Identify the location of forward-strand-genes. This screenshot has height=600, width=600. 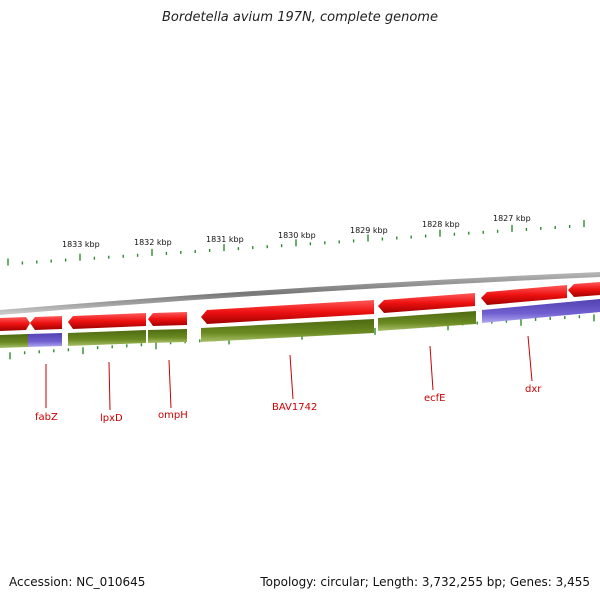
(300, 306).